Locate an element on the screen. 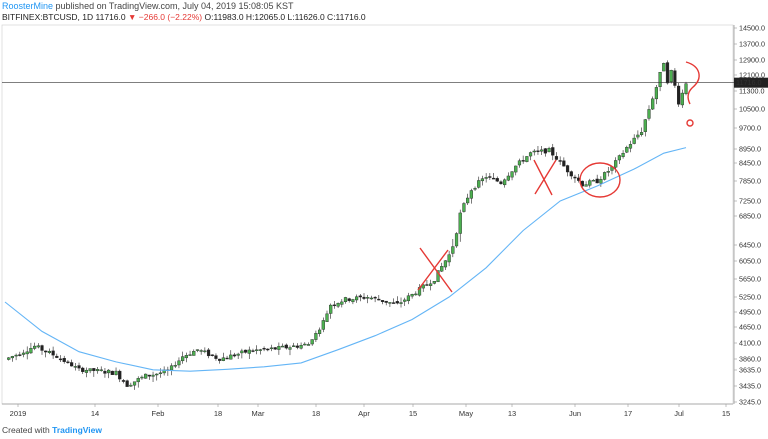  y-tick-label: 9700.0 is located at coordinates (750, 128).